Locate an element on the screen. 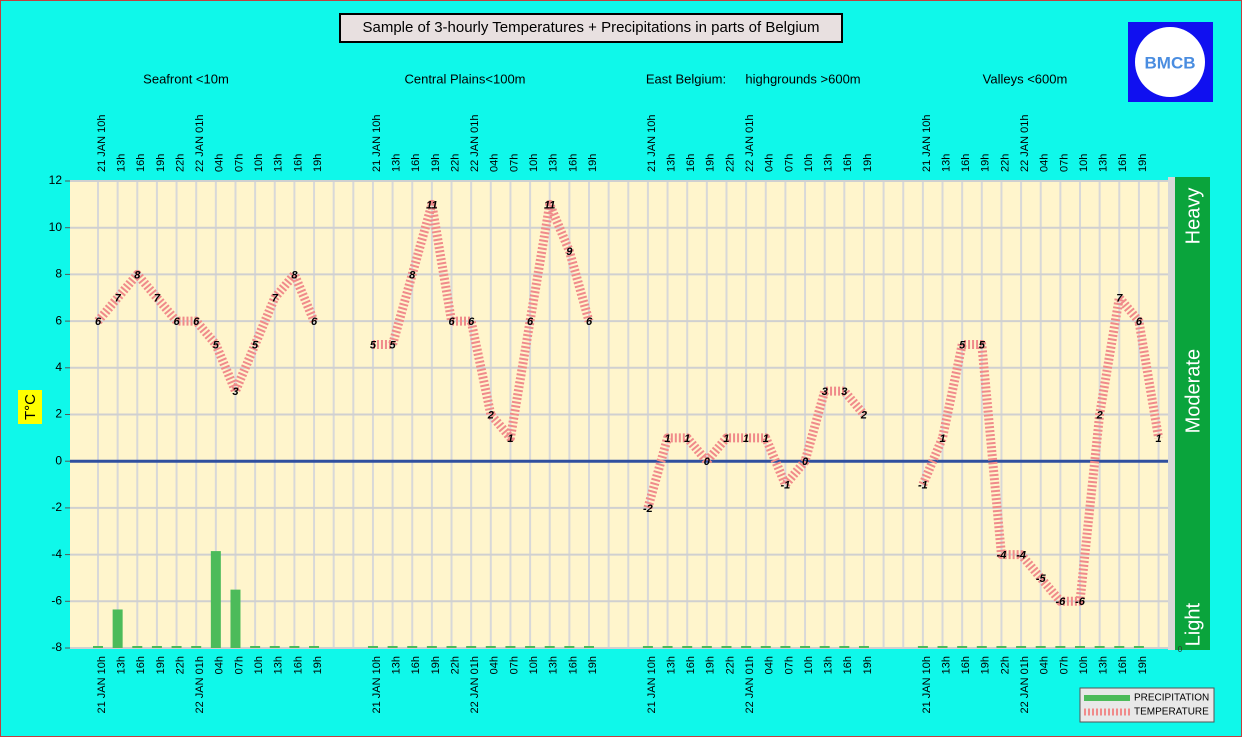 The height and width of the screenshot is (737, 1242). logo-circle is located at coordinates (1170, 62).